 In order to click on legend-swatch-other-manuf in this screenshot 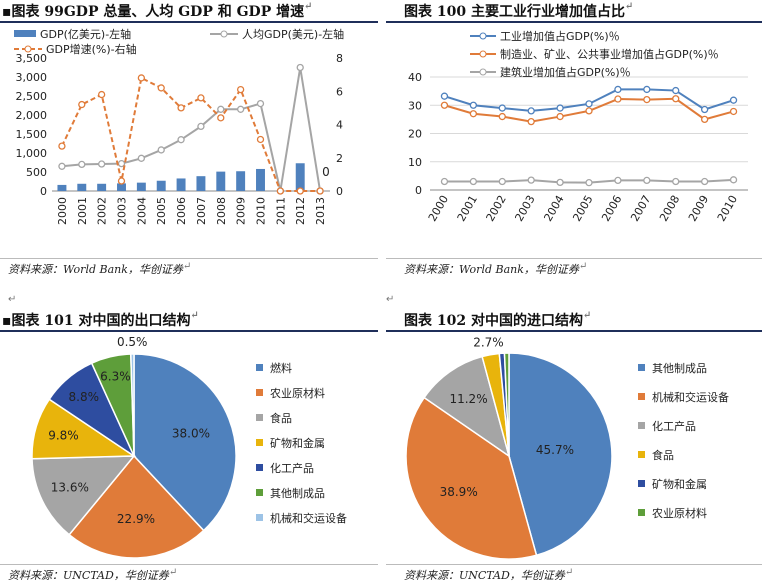, I will do `click(641, 367)`.